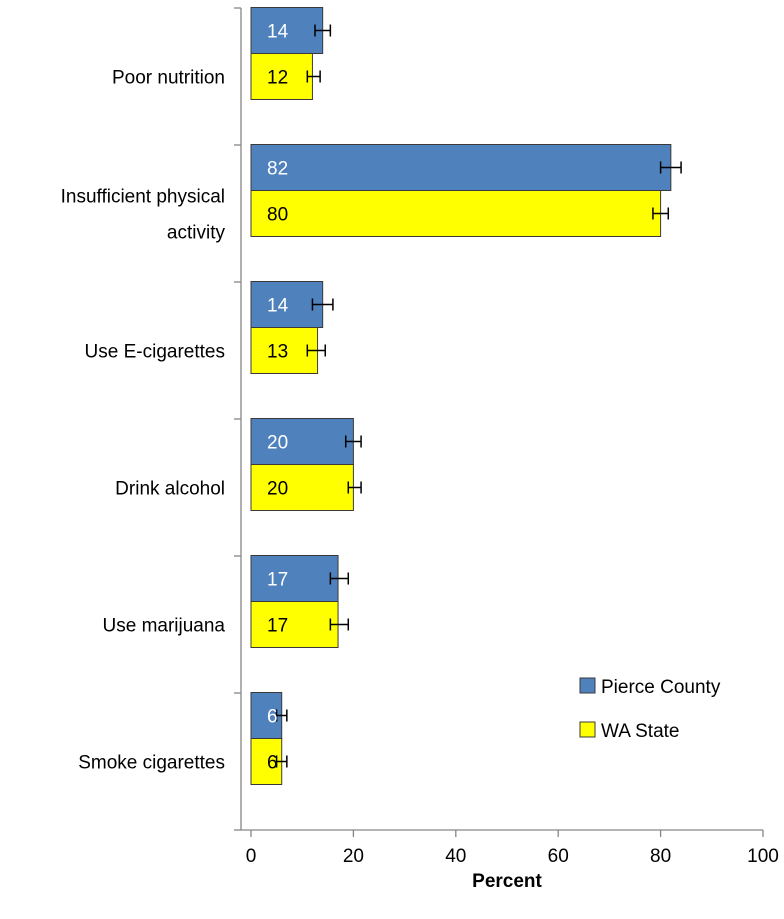  Describe the element at coordinates (170, 489) in the screenshot. I see `category-label: Drink alcohol` at that location.